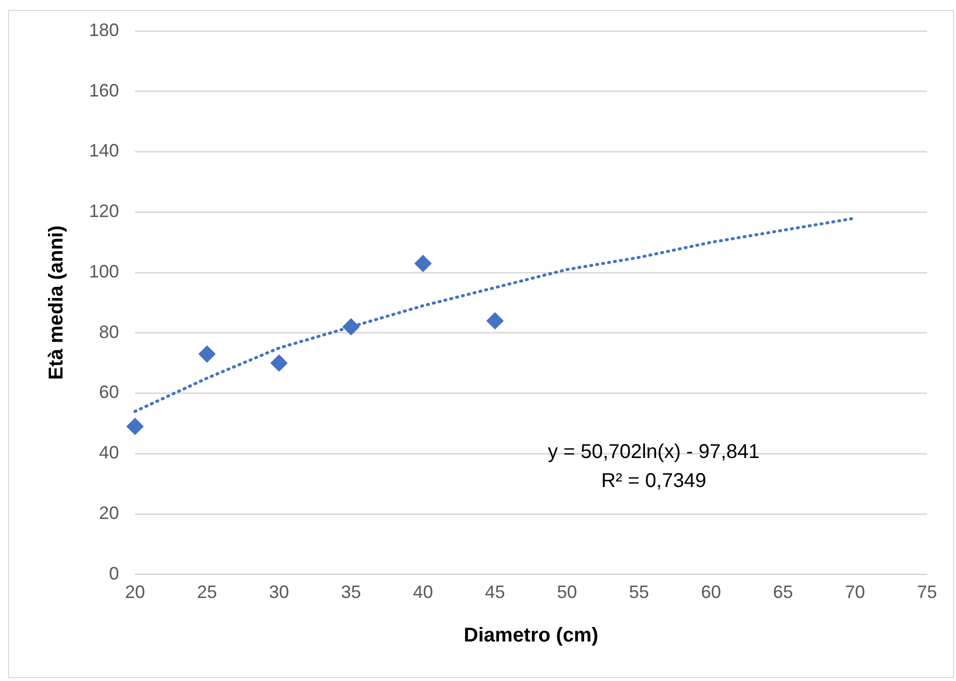 The image size is (956, 681). Describe the element at coordinates (423, 592) in the screenshot. I see `x-tick-label: 40` at that location.